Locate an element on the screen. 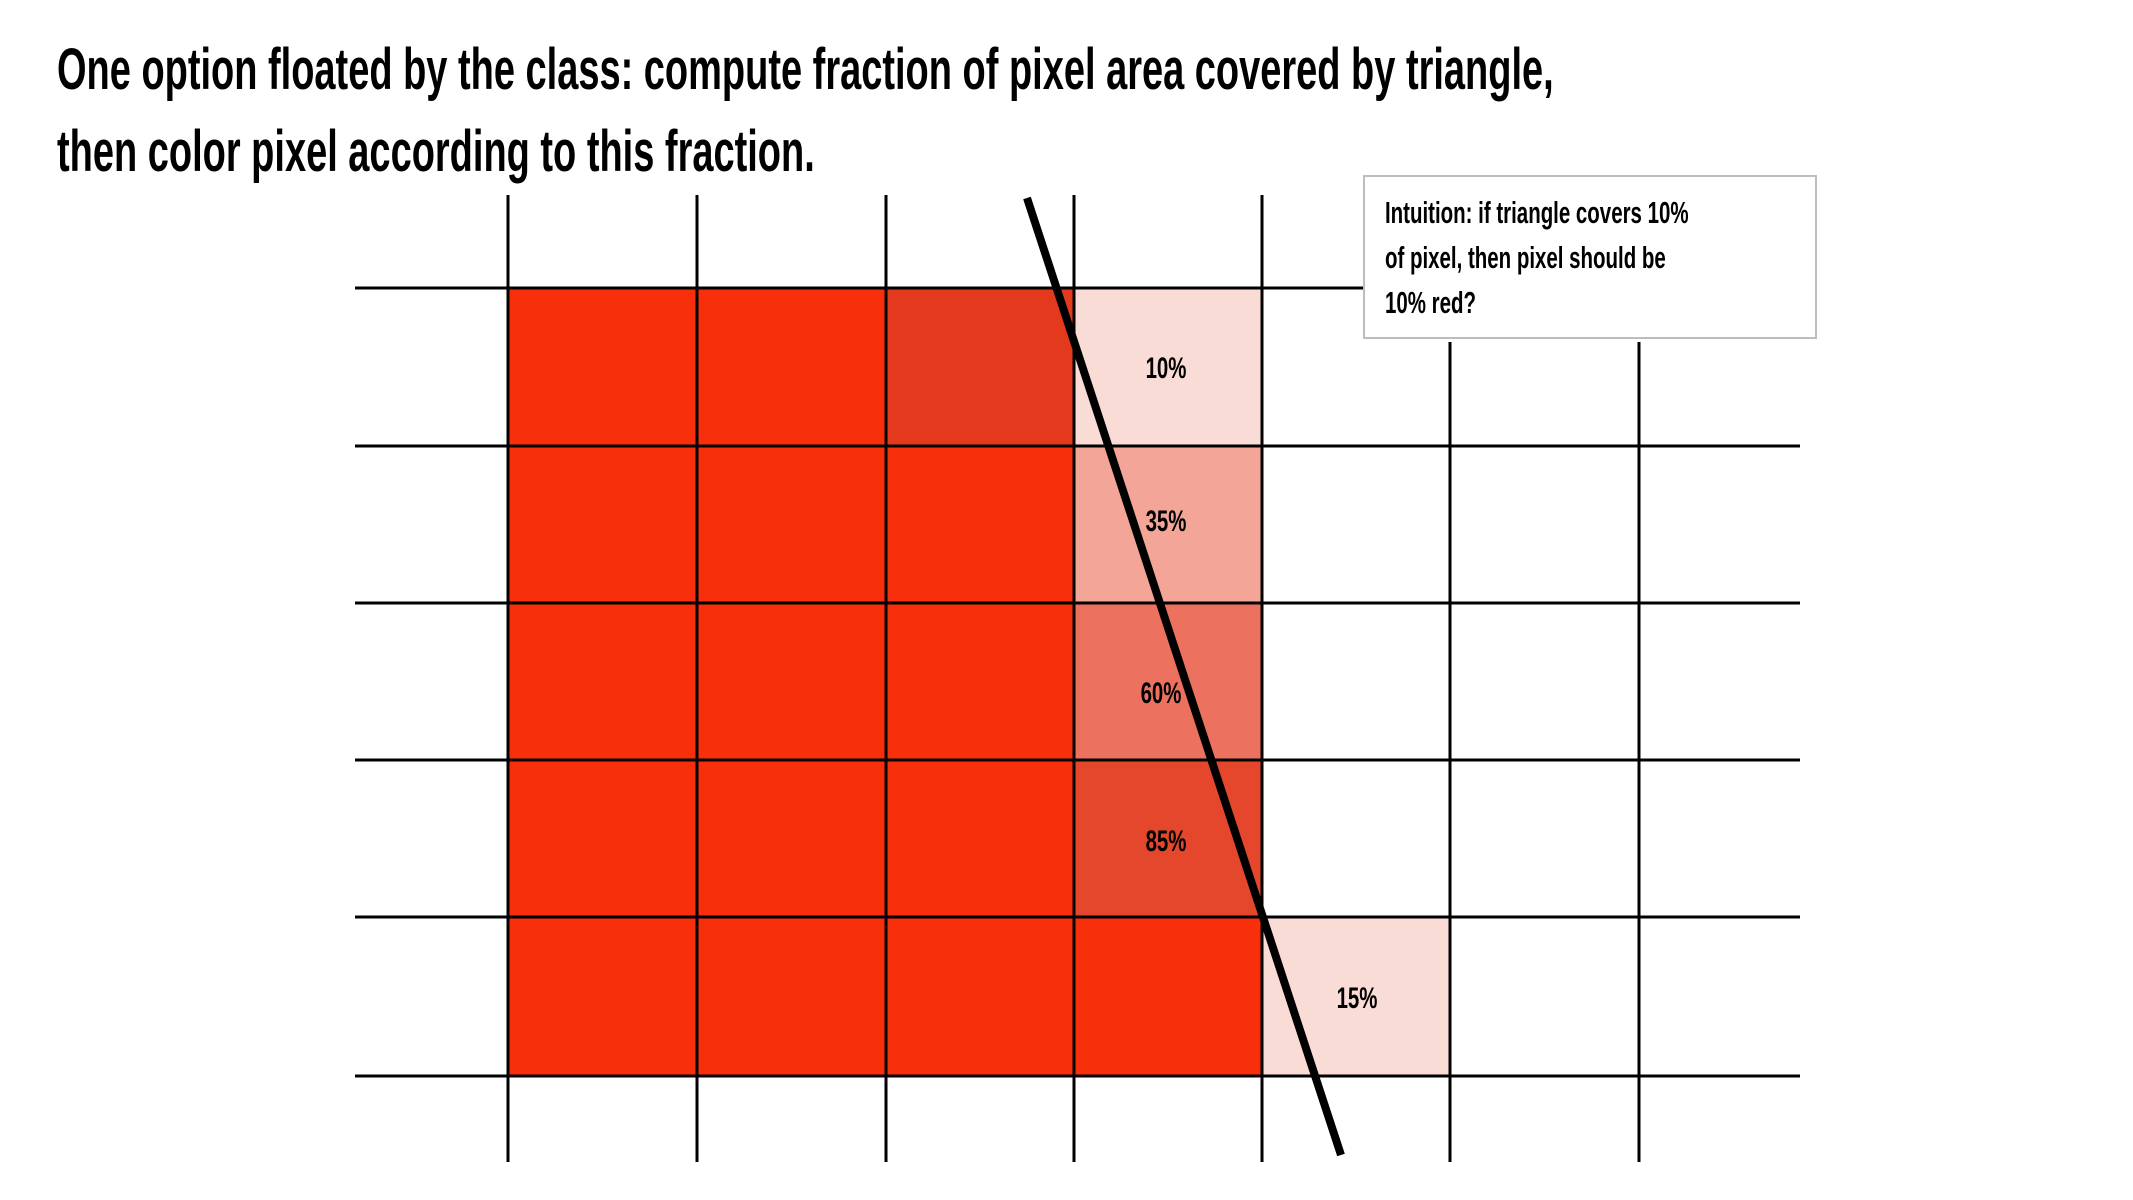 This screenshot has height=1200, width=2133. coverage-label-15: 15% is located at coordinates (1357, 998).